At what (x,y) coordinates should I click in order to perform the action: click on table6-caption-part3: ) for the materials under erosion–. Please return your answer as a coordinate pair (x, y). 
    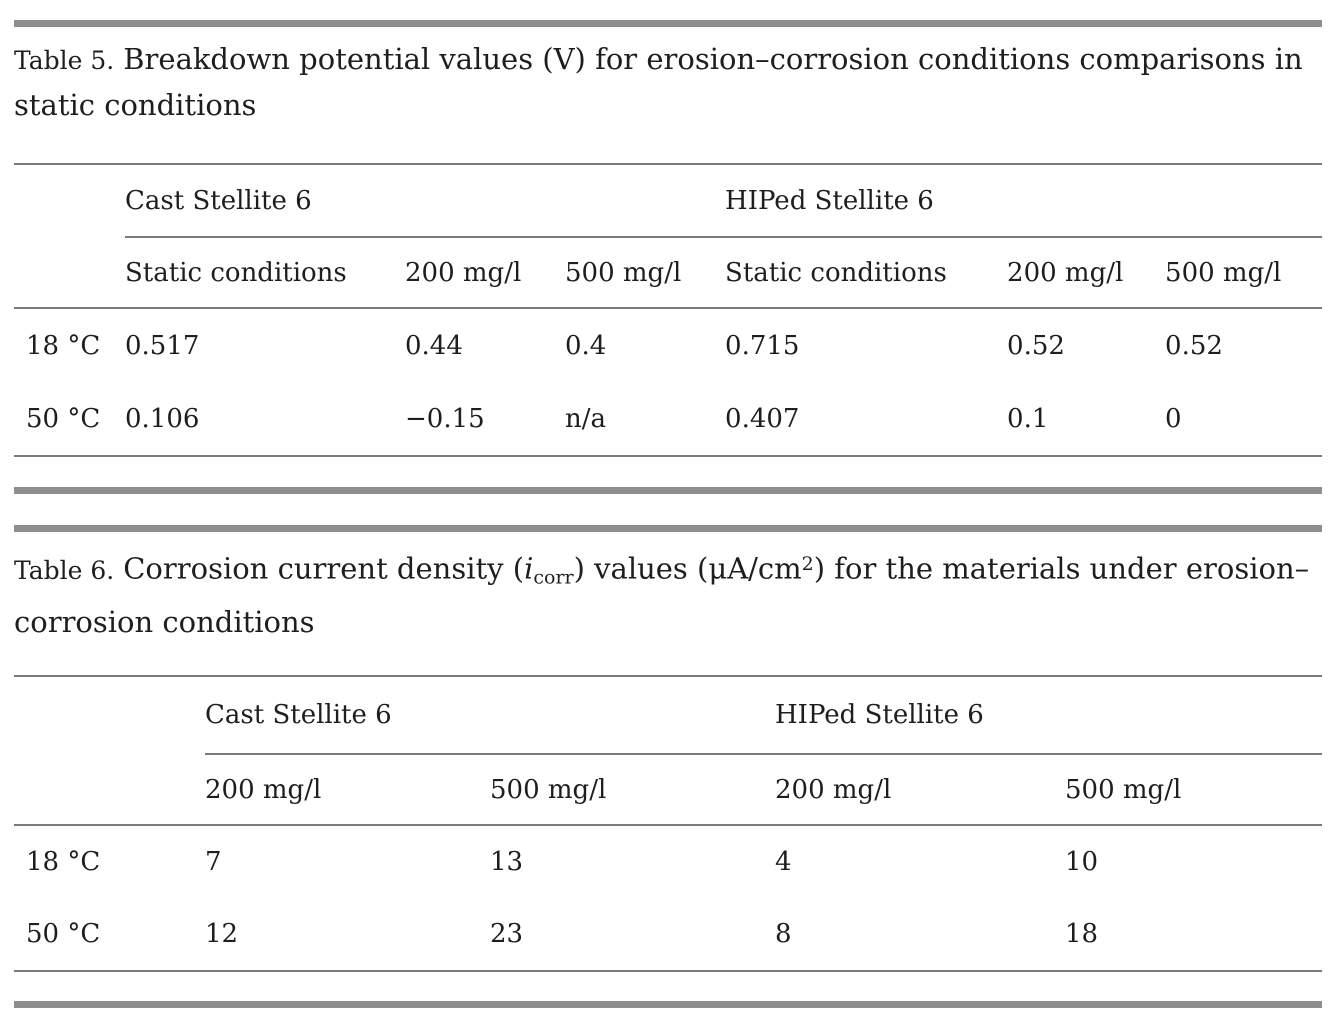
    Looking at the image, I should click on (1061, 568).